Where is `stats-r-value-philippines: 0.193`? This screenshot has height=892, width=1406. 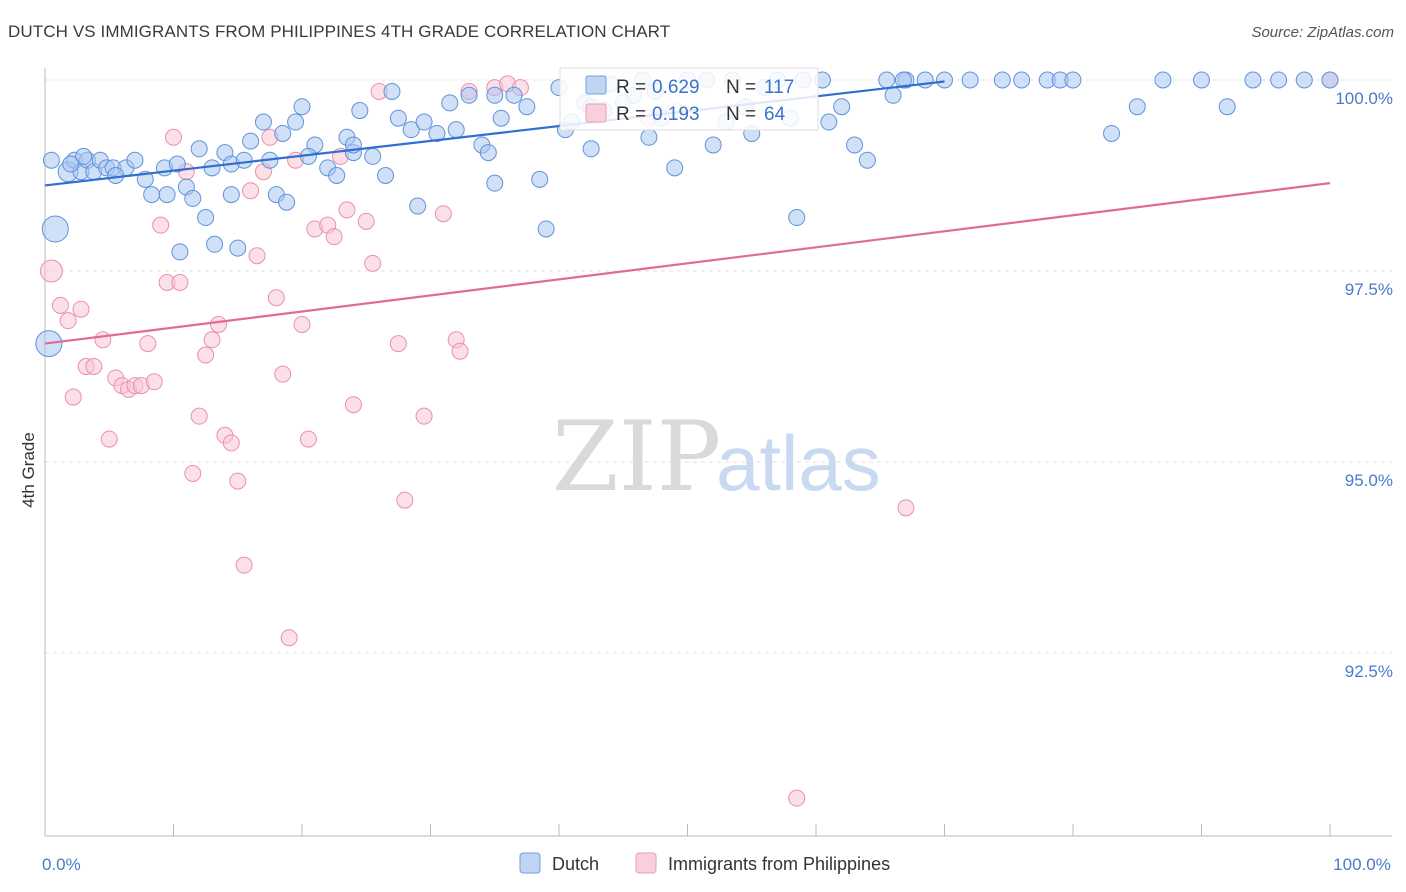
stats-r-value-philippines: 0.193 is located at coordinates (676, 114).